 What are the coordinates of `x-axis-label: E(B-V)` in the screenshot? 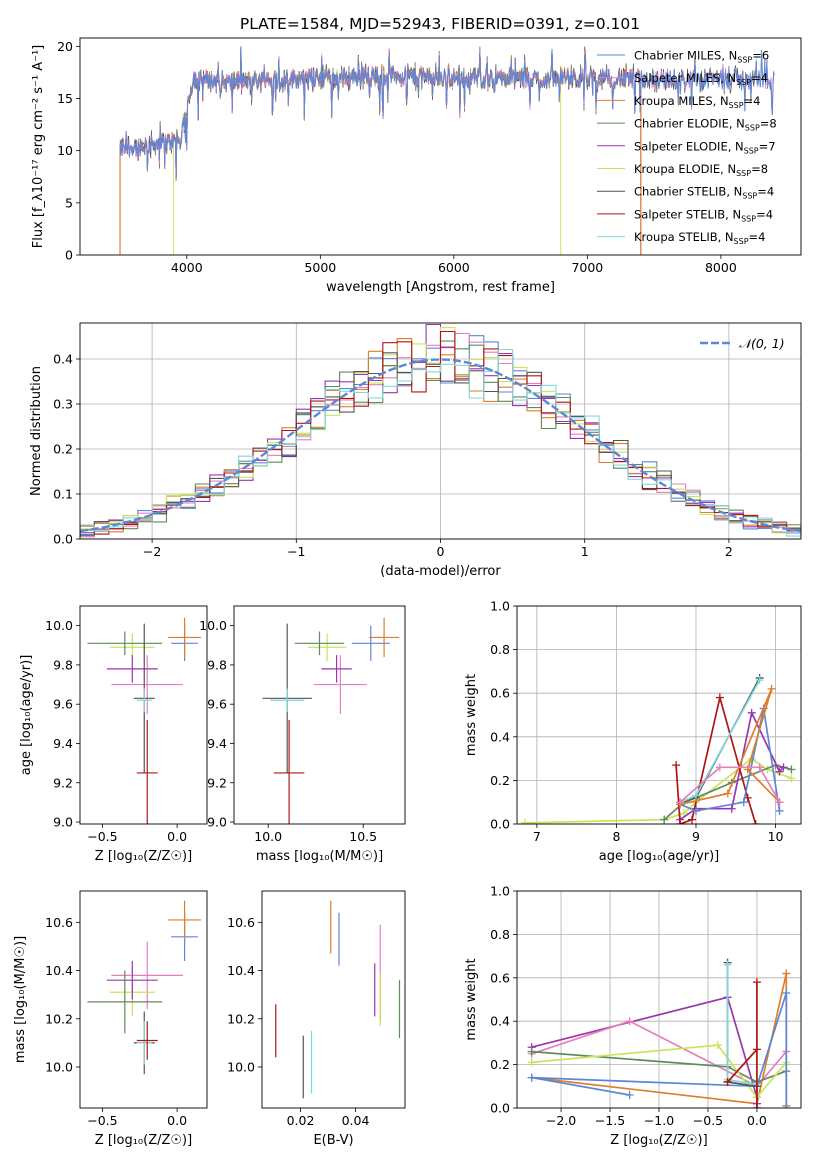 It's located at (333, 1140).